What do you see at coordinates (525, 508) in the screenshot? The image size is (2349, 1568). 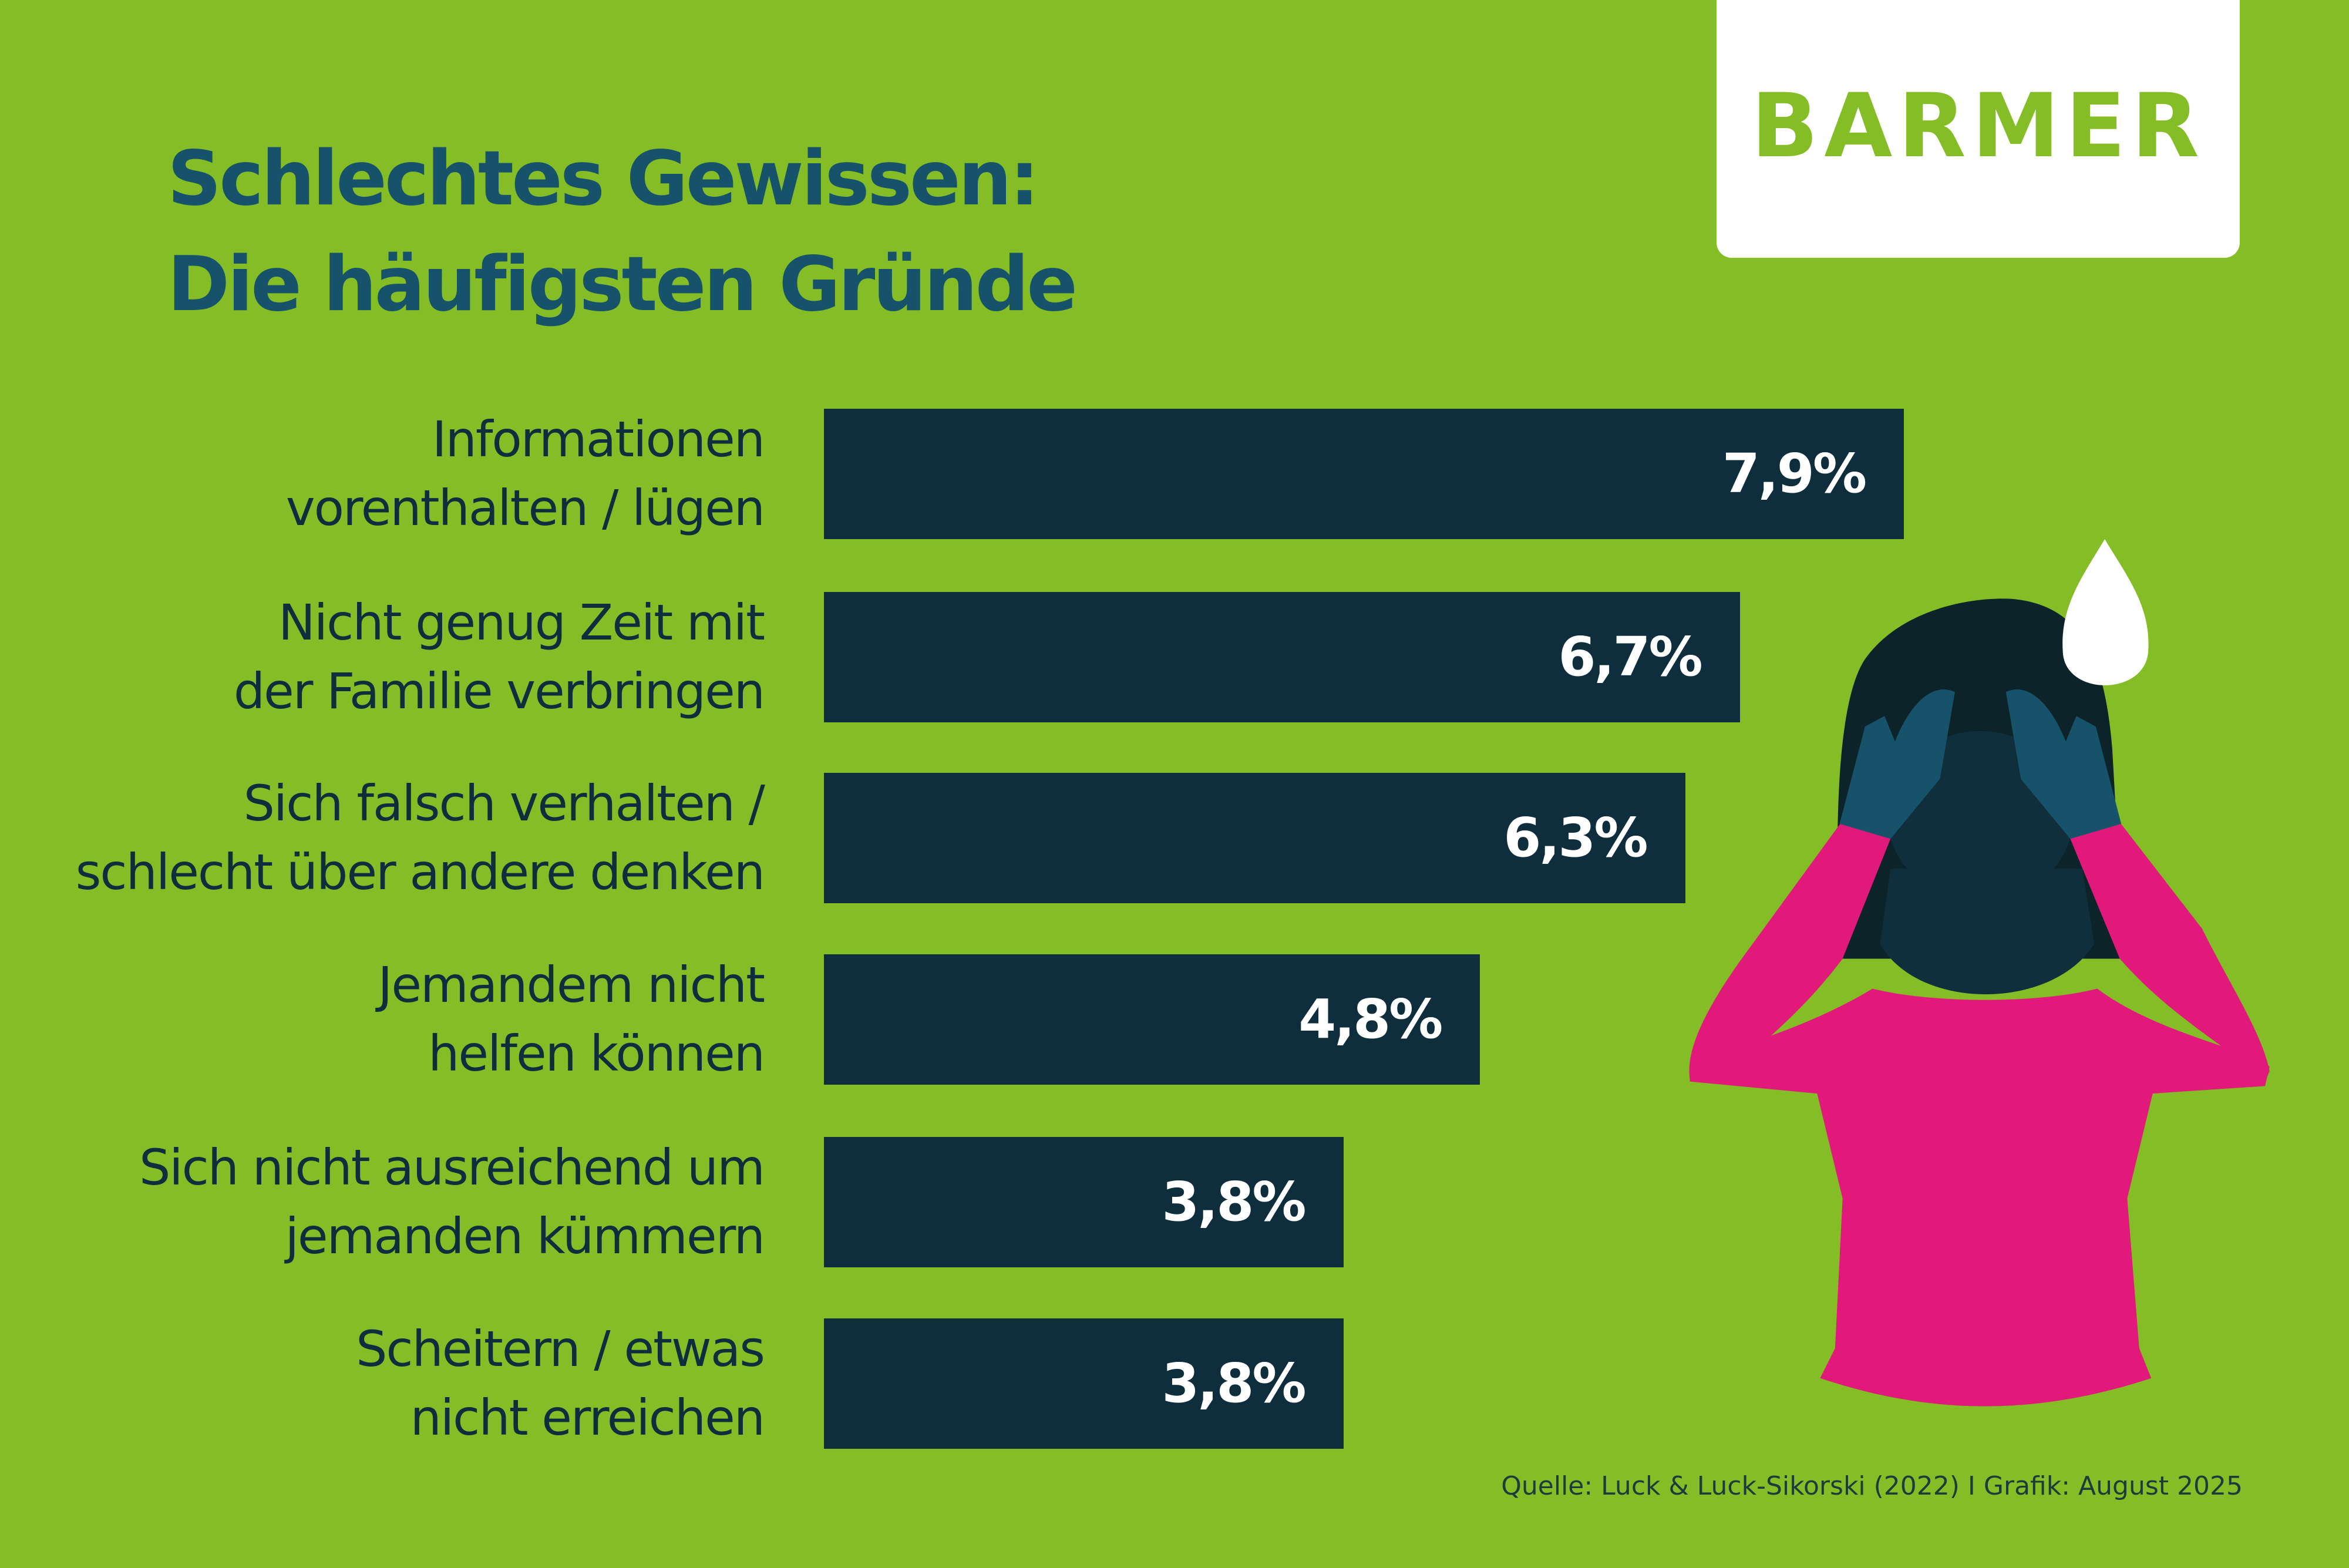 I see `category-label-line: vorenthalten / lügen` at bounding box center [525, 508].